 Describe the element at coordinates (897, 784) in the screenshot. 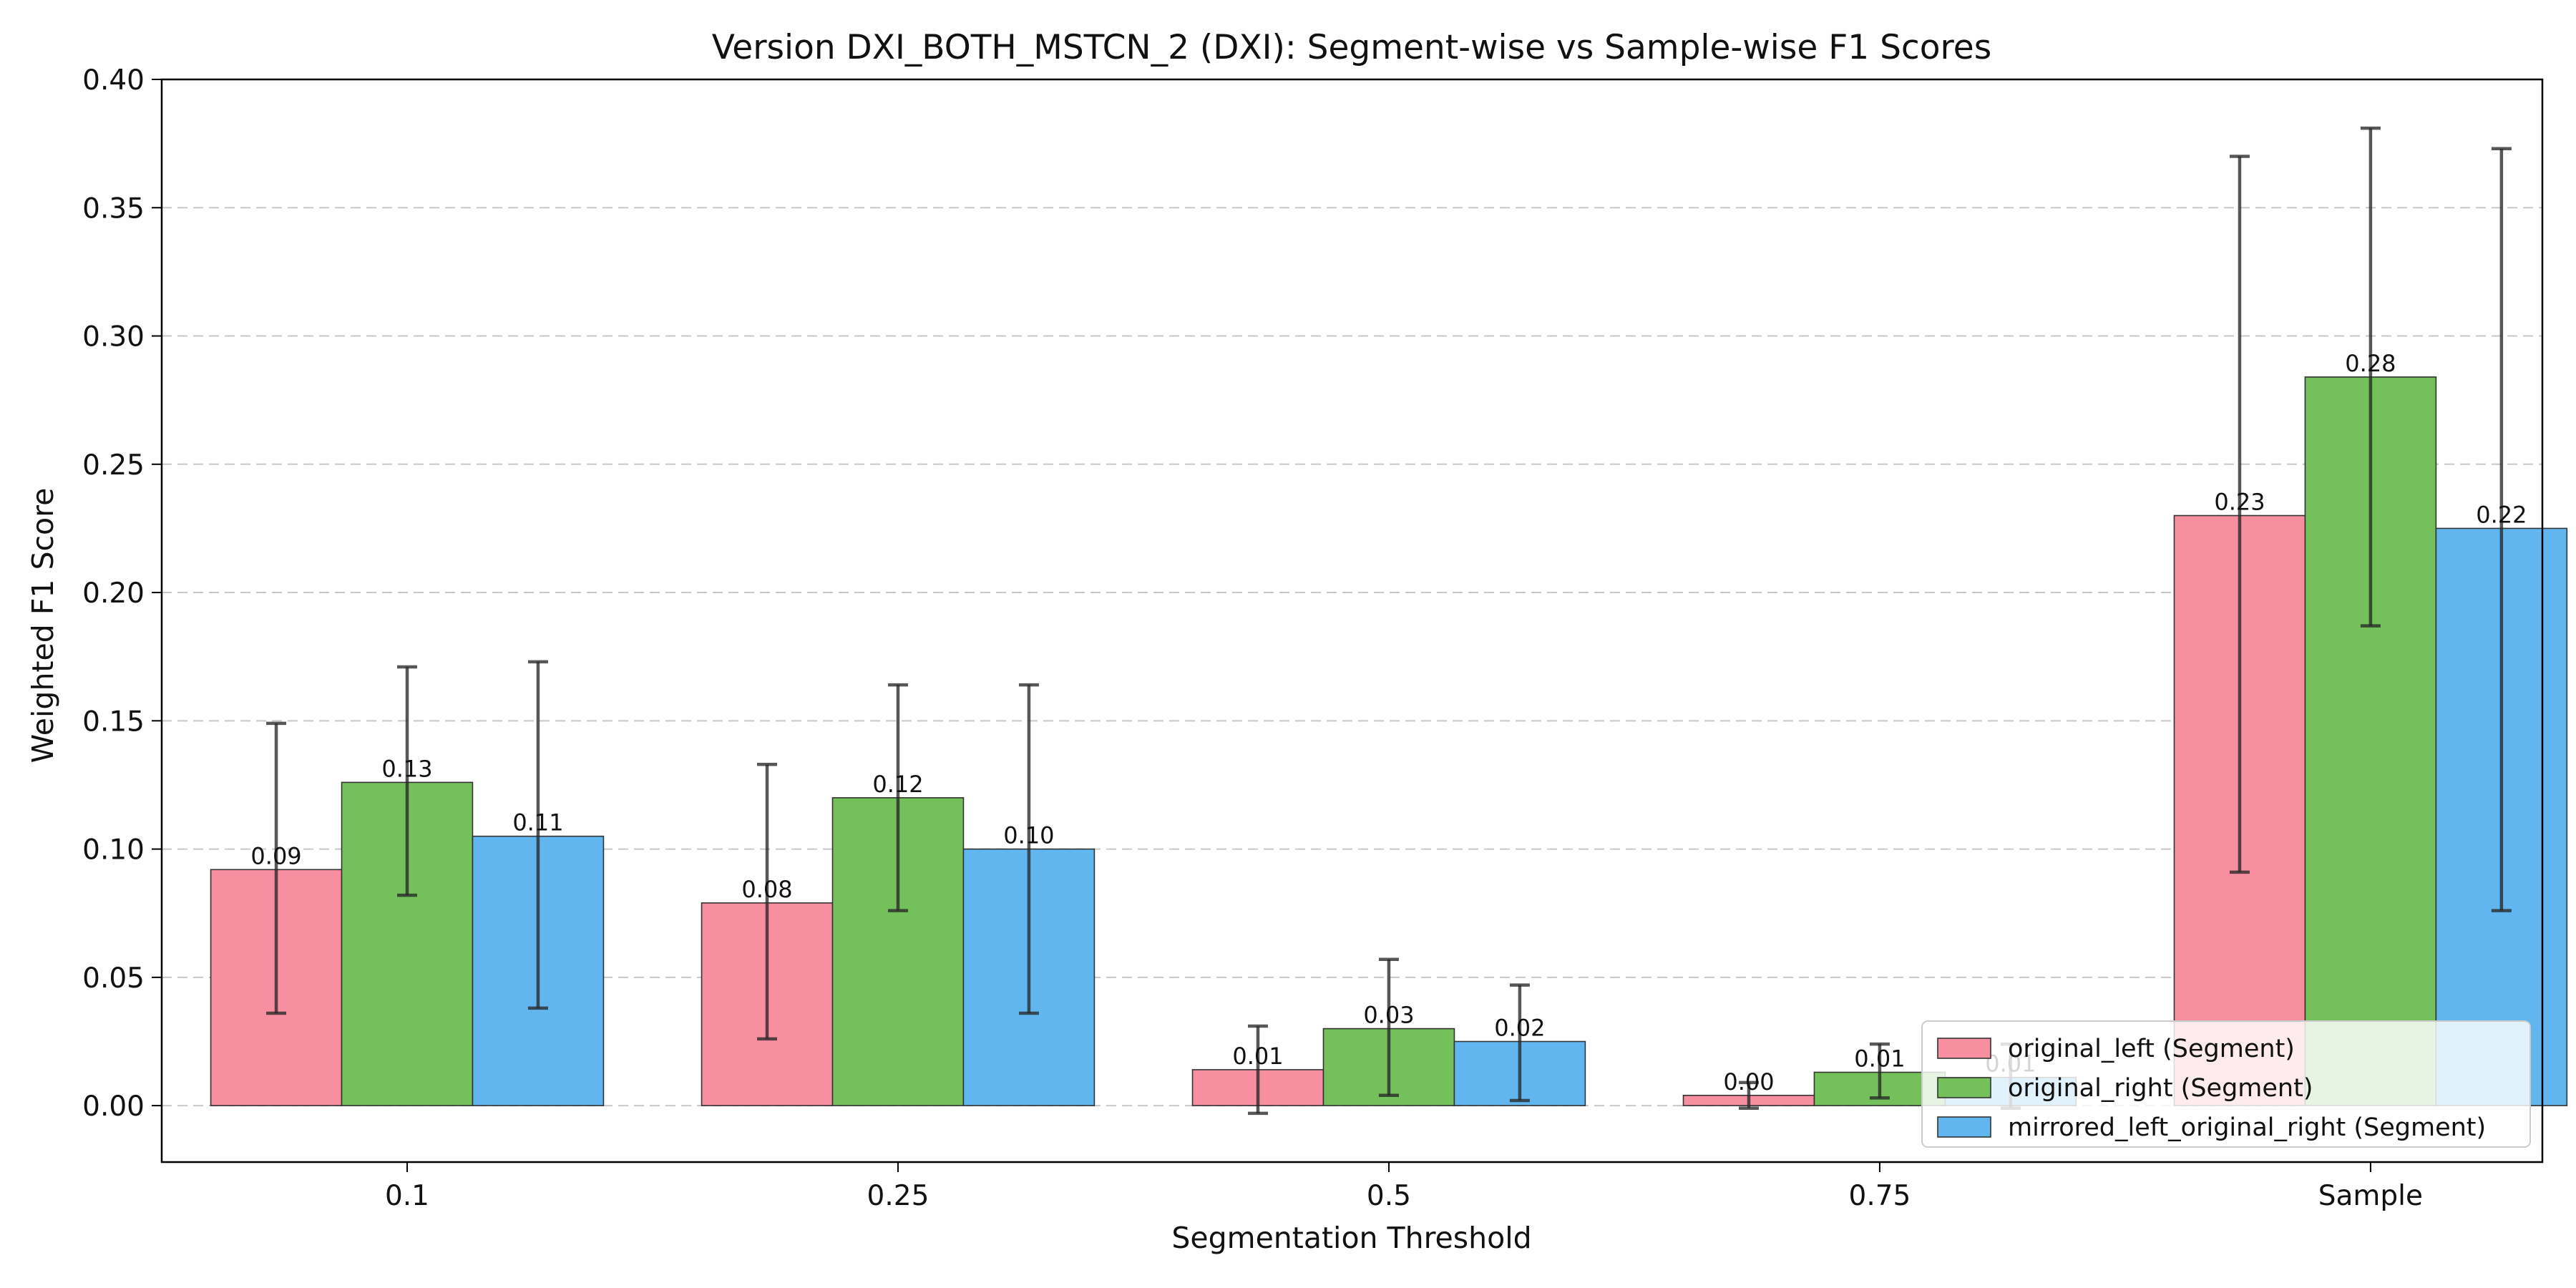

I see `data-label: 0.12` at that location.